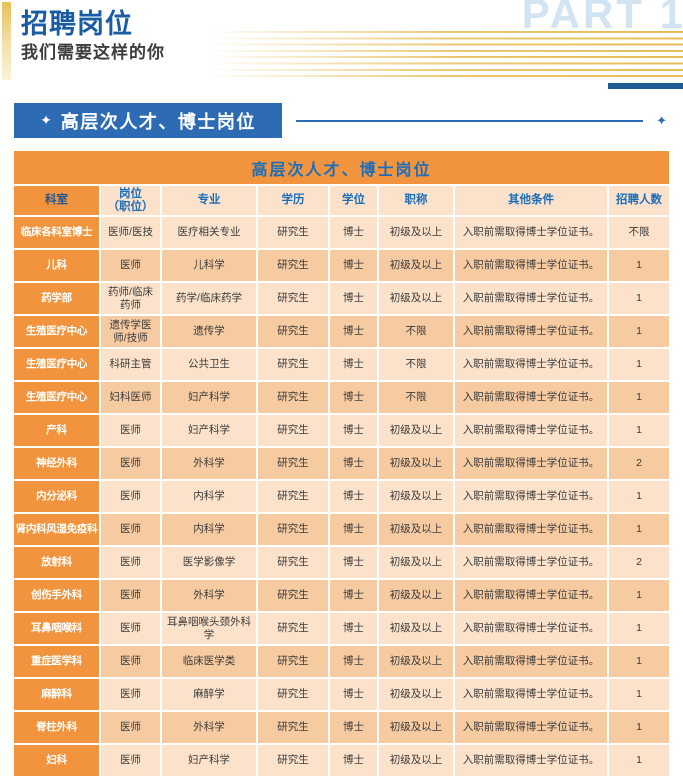 This screenshot has height=779, width=683. What do you see at coordinates (56, 232) in the screenshot?
I see `row-department-cell: 临床各科室博士` at bounding box center [56, 232].